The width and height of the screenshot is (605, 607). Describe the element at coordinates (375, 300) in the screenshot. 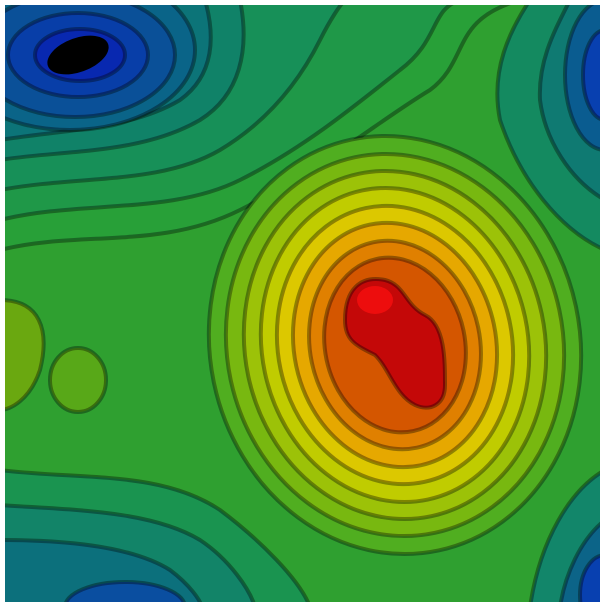

I see `peak-highlight` at that location.